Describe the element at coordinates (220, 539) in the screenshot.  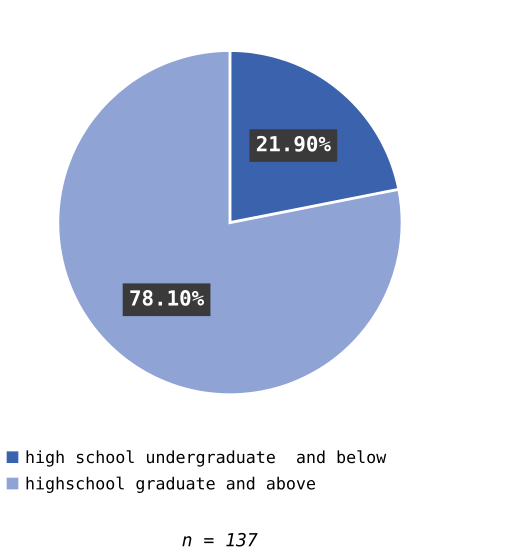
I see `text: n = 137` at that location.